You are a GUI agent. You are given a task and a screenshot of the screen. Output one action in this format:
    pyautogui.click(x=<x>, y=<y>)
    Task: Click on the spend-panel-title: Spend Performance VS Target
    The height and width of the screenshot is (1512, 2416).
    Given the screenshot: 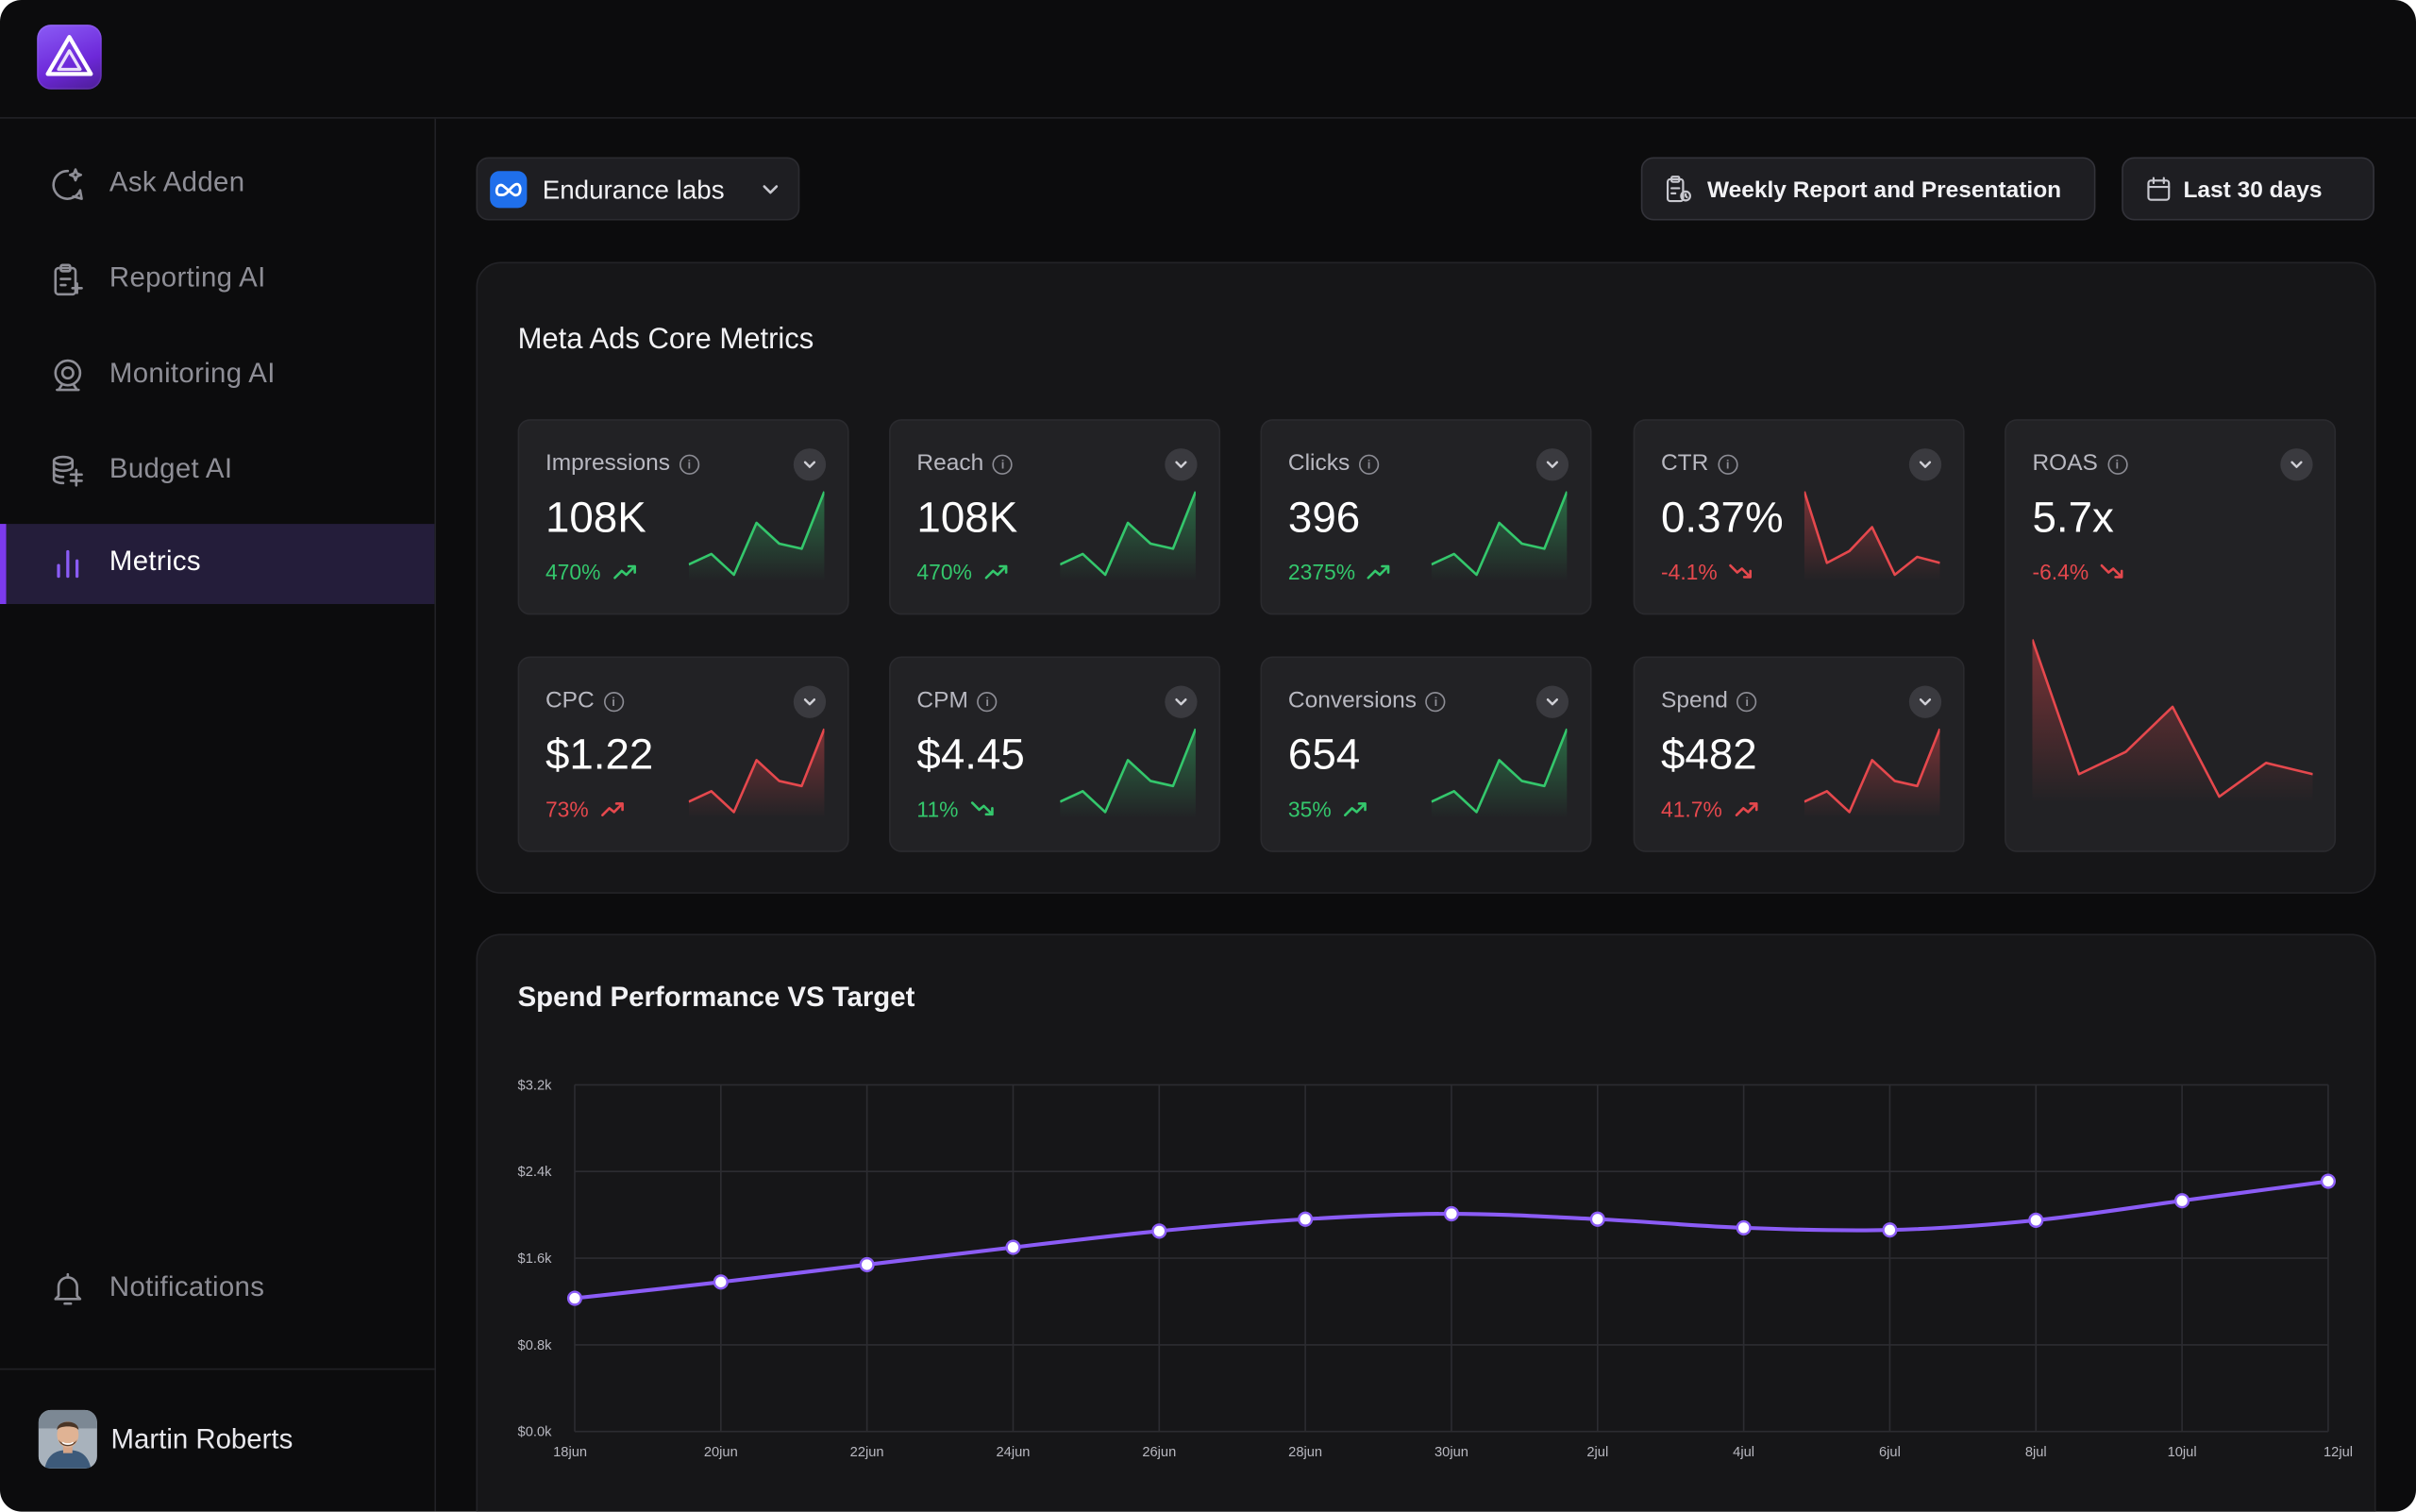 What is the action you would take?
    pyautogui.click(x=716, y=997)
    